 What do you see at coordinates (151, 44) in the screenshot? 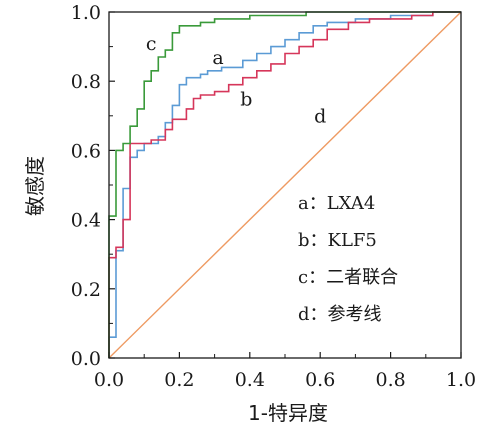
I see `curve-label-c: c` at bounding box center [151, 44].